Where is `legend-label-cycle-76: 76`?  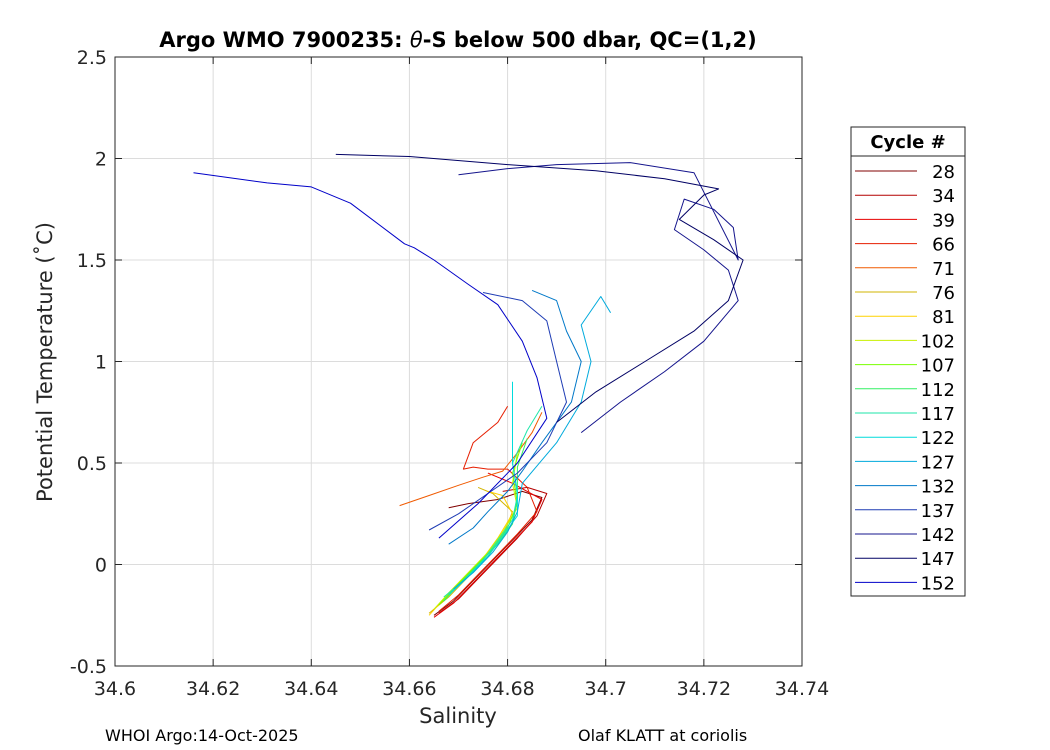
legend-label-cycle-76: 76 is located at coordinates (943, 293).